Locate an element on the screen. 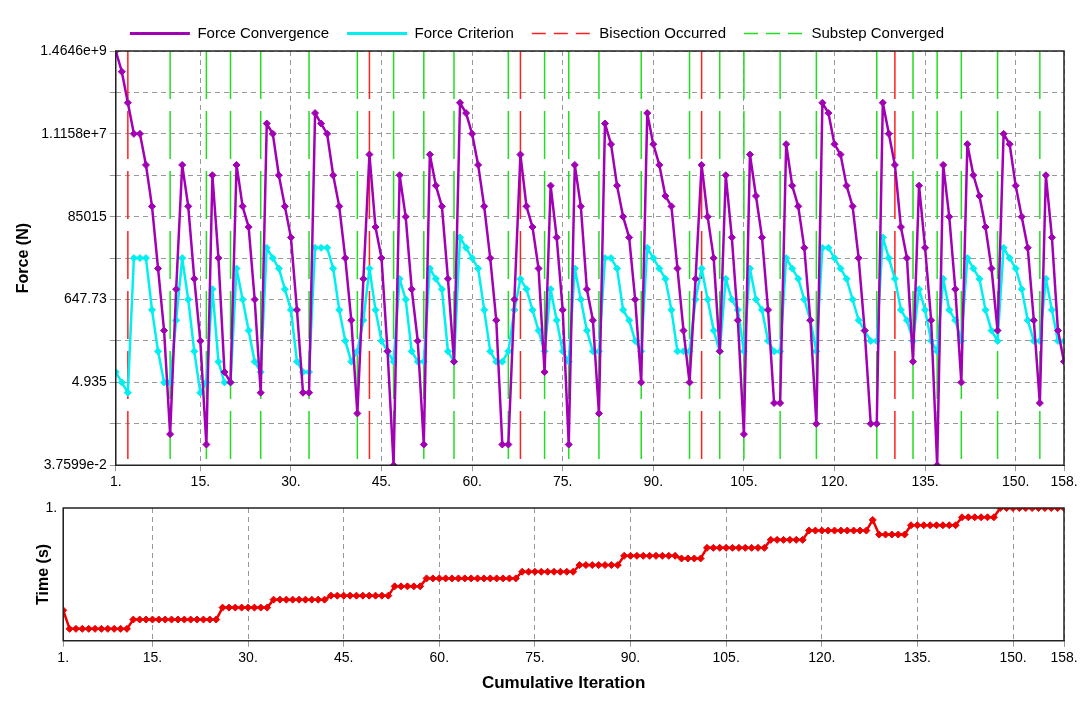 The height and width of the screenshot is (704, 1084). y-axis-title: Time (s) is located at coordinates (43, 574).